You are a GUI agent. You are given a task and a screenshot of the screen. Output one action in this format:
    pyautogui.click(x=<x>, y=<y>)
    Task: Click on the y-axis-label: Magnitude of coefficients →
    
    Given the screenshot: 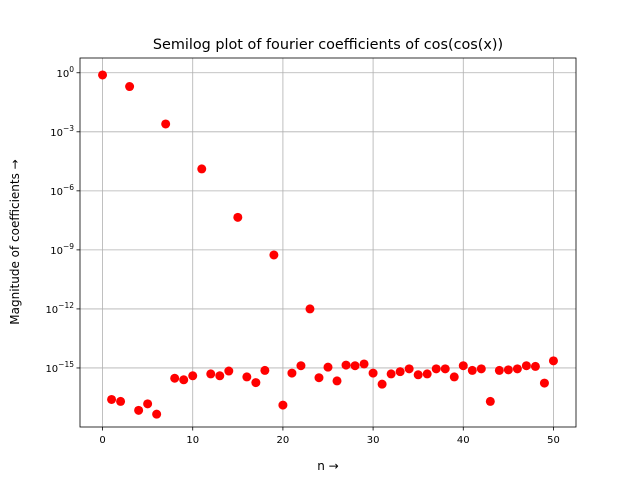 What is the action you would take?
    pyautogui.click(x=15, y=241)
    